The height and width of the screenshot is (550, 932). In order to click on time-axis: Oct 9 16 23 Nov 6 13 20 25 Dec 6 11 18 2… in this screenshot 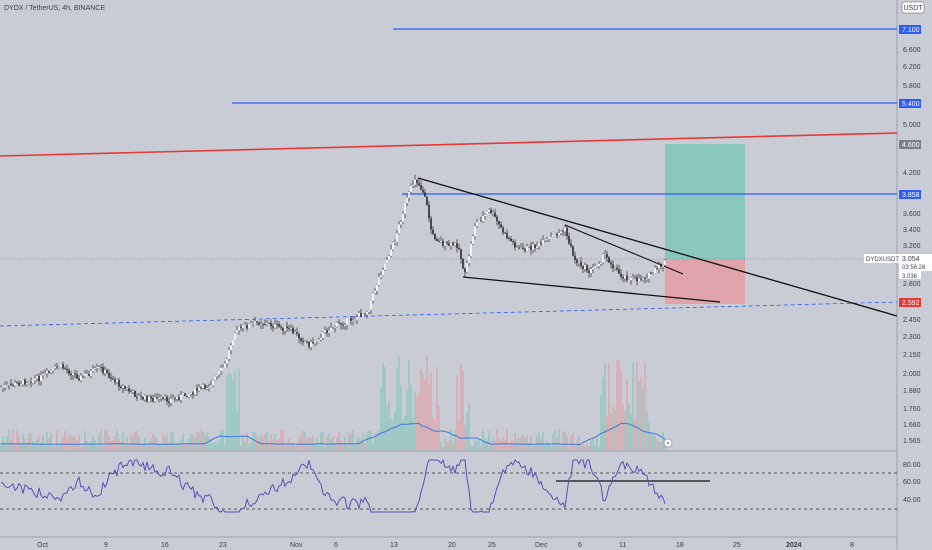, I will do `click(445, 545)`.